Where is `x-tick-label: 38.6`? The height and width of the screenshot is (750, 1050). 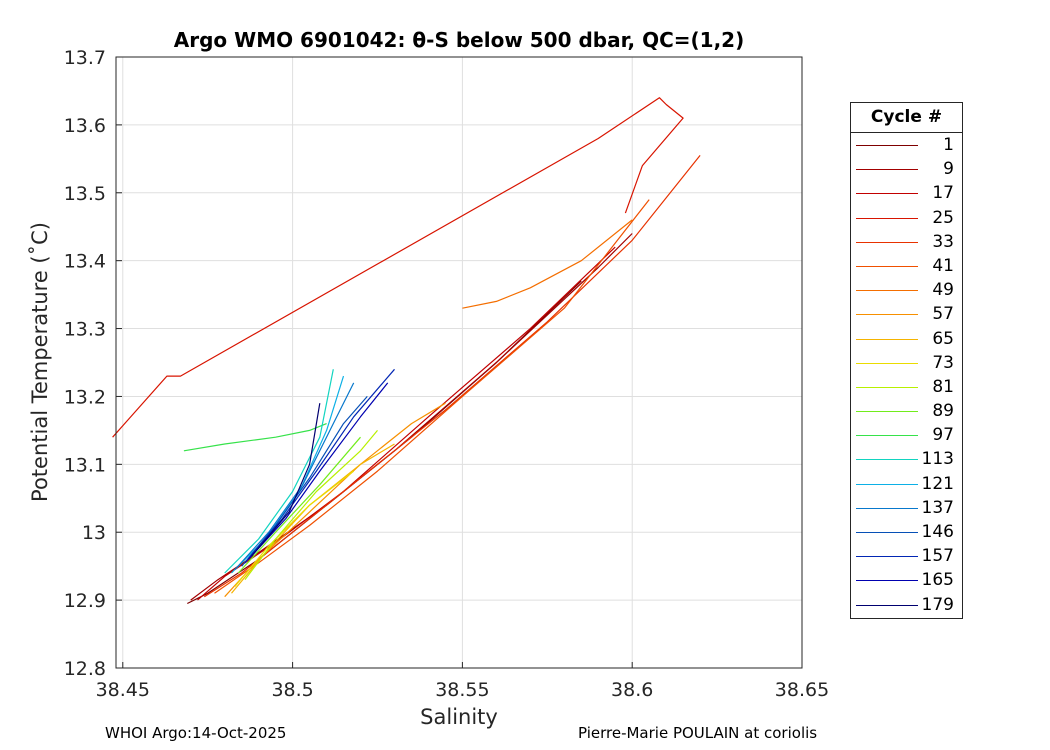 x-tick-label: 38.6 is located at coordinates (632, 690).